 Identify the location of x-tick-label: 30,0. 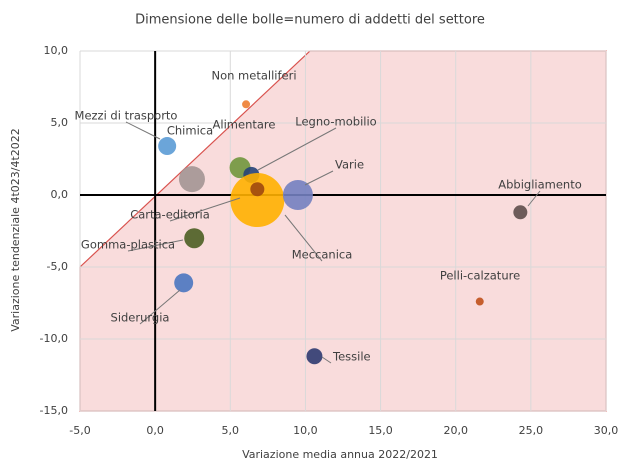
(606, 430).